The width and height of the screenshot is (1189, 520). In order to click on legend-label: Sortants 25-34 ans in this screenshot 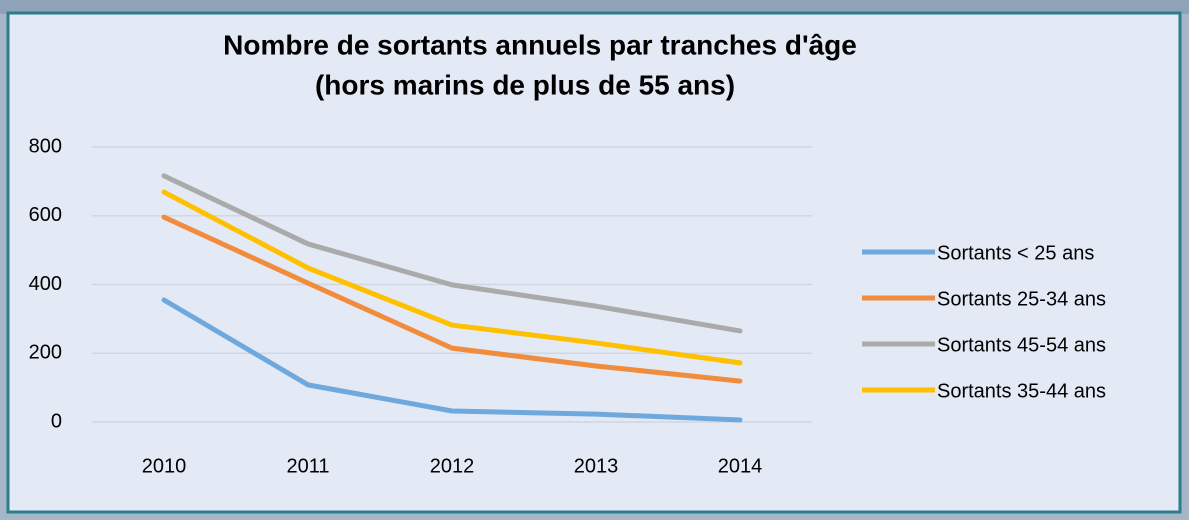, I will do `click(1021, 299)`.